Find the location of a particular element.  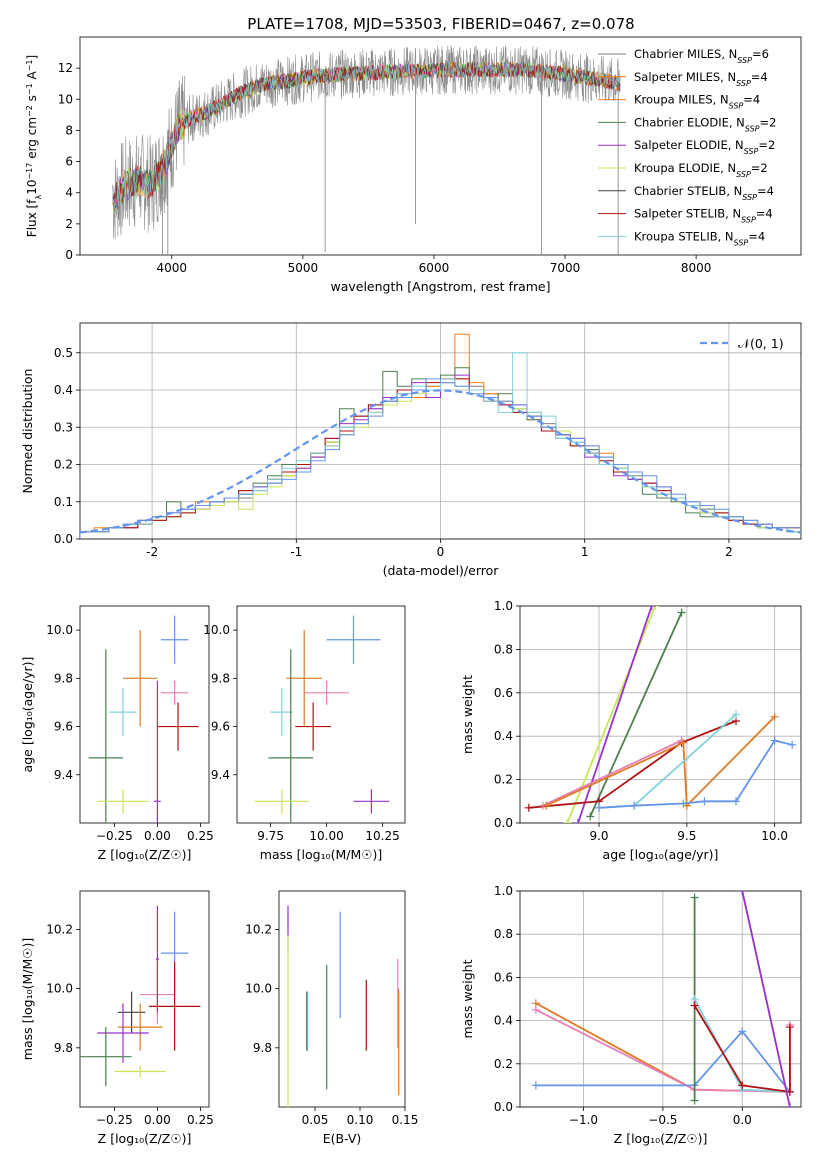

x-axis-label: E(B-V) is located at coordinates (342, 1138).